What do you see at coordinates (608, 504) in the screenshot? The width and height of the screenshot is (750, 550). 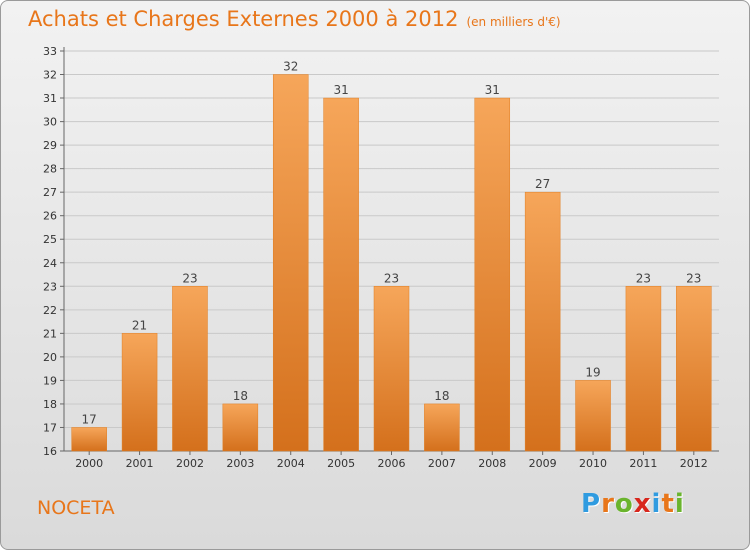 I see `logo-letter: r` at bounding box center [608, 504].